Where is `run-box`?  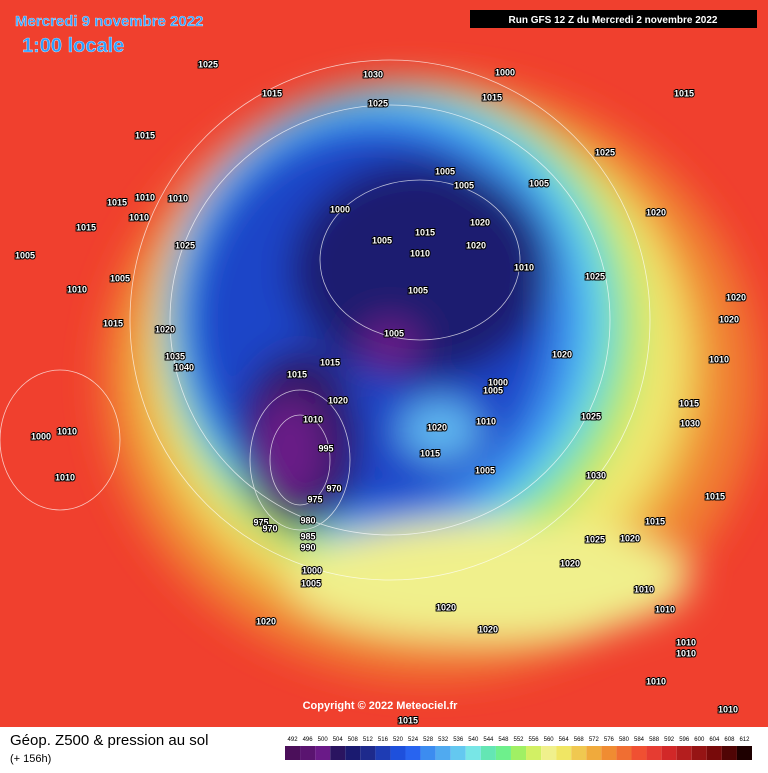
run-box is located at coordinates (613, 19).